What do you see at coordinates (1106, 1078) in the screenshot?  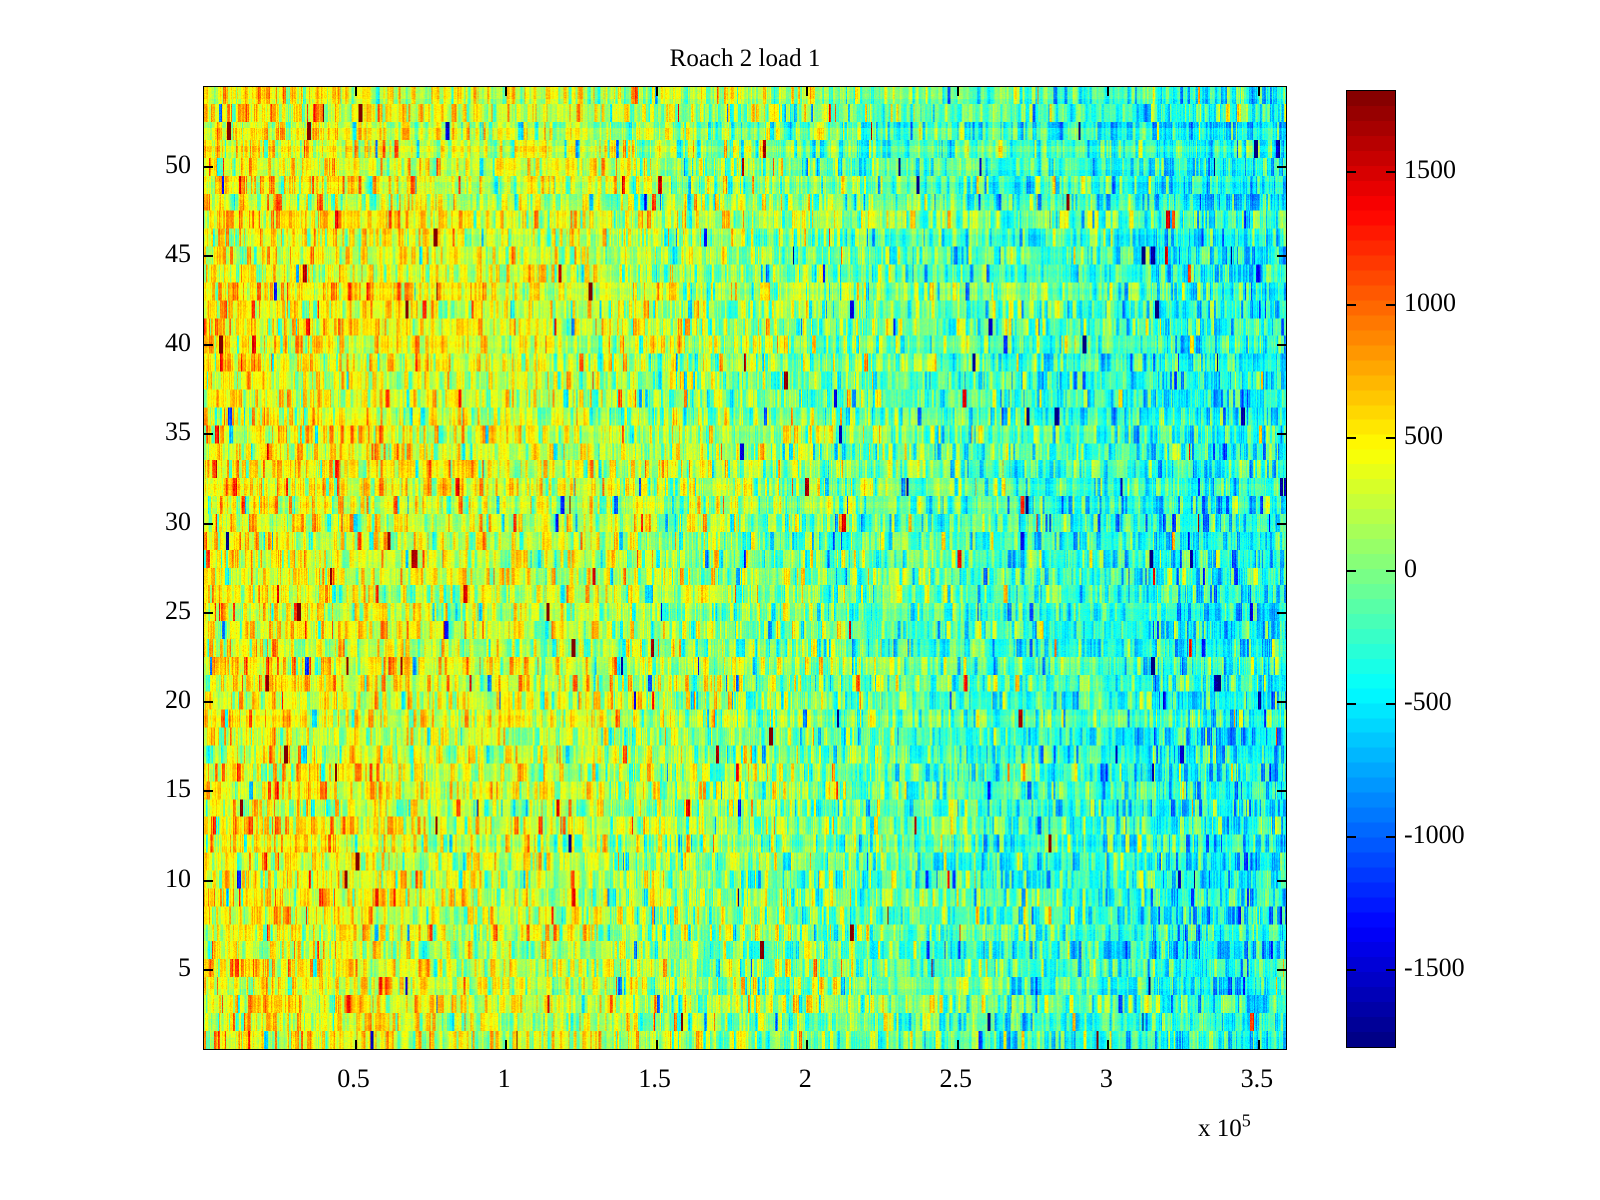 I see `x-axis-tick-label: 3` at bounding box center [1106, 1078].